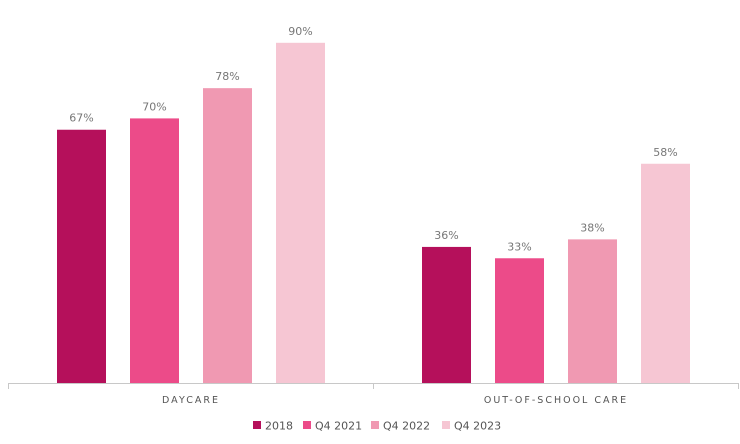 This screenshot has width=740, height=444. What do you see at coordinates (279, 426) in the screenshot?
I see `legend-label: 2018` at bounding box center [279, 426].